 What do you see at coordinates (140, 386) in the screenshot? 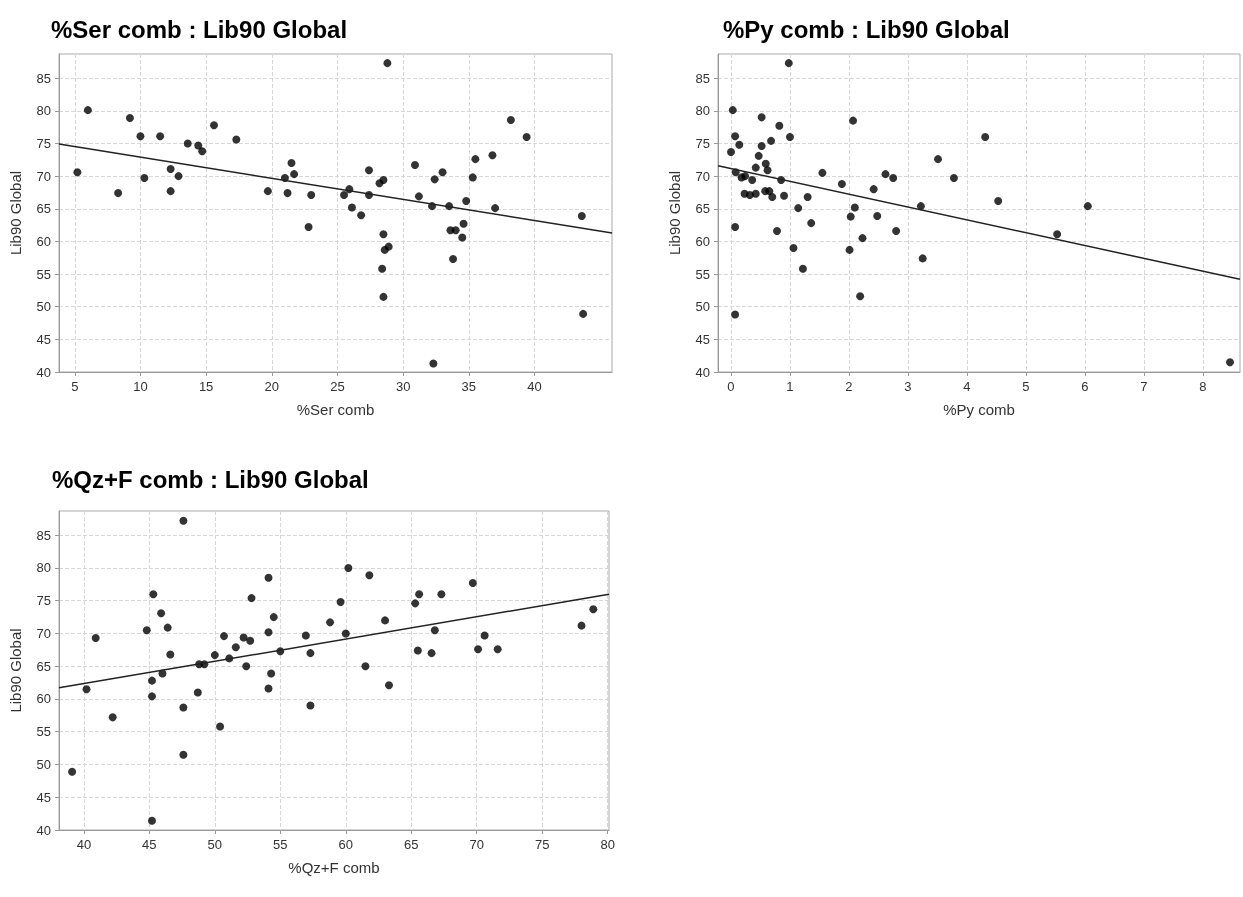
I see `x-tick-label: 10` at bounding box center [140, 386].